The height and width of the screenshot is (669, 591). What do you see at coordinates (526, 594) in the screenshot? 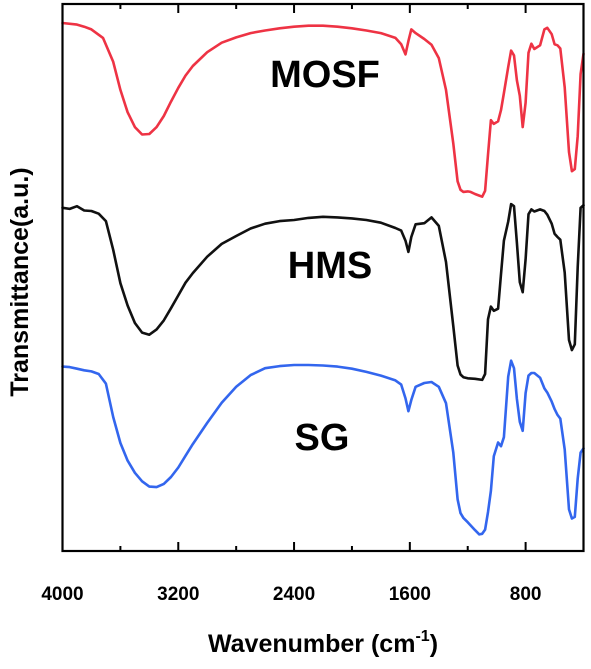
I see `x-tick-label-800: 800` at bounding box center [526, 594].